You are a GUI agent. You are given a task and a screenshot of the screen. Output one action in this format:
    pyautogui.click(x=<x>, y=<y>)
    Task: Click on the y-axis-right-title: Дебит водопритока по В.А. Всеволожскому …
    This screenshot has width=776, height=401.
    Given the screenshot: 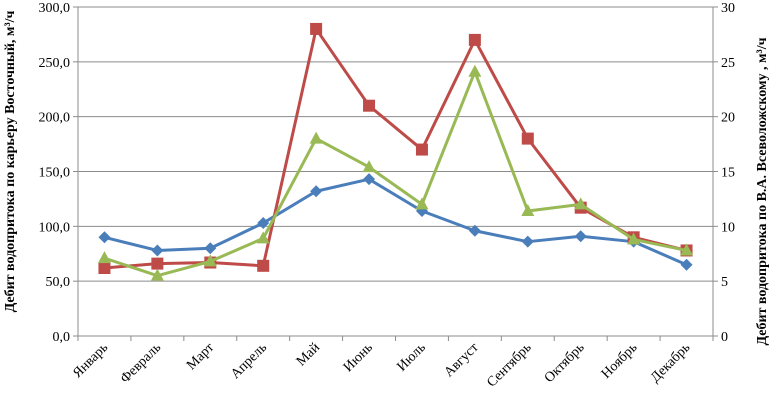 What is the action you would take?
    pyautogui.click(x=762, y=191)
    